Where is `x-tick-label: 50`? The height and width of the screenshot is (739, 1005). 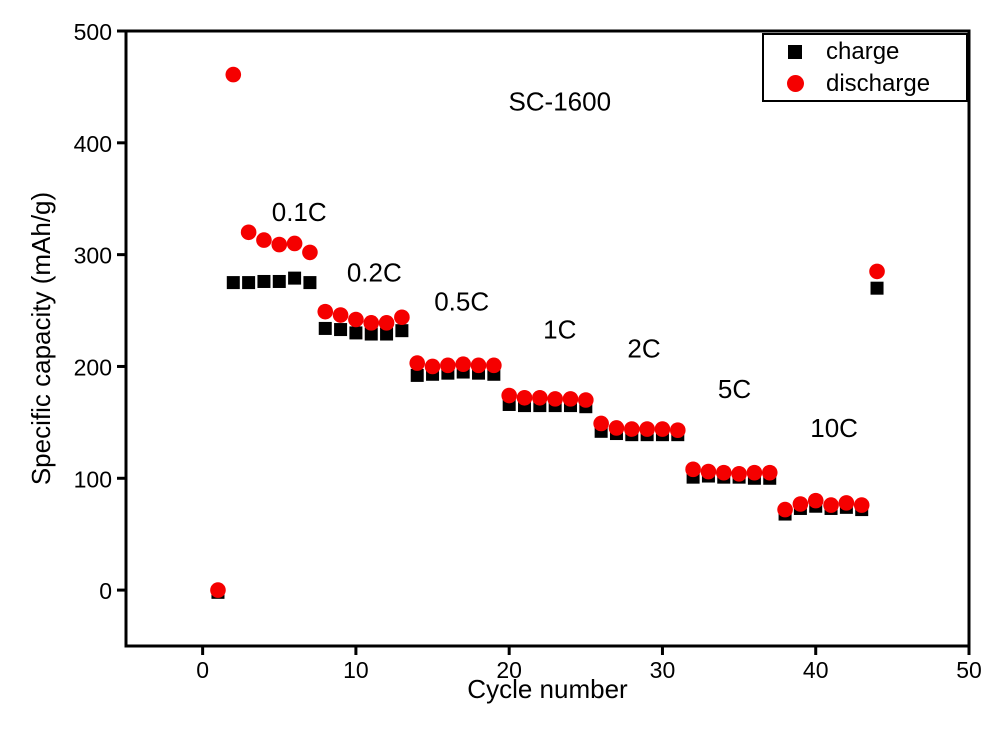
x-tick-label: 50 is located at coordinates (969, 670).